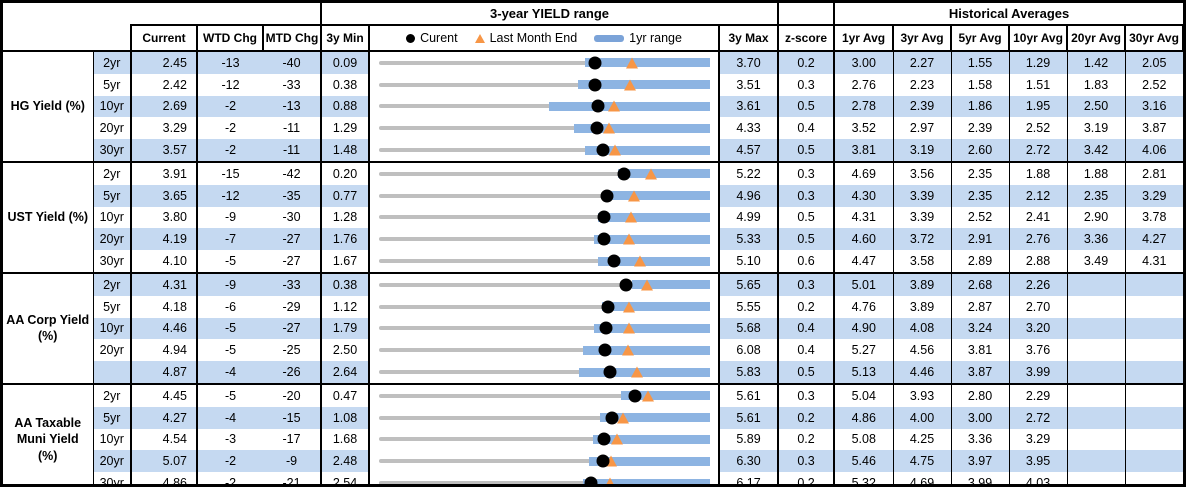  What do you see at coordinates (863, 172) in the screenshot?
I see `cell-1yr-avg: 4.69` at bounding box center [863, 172].